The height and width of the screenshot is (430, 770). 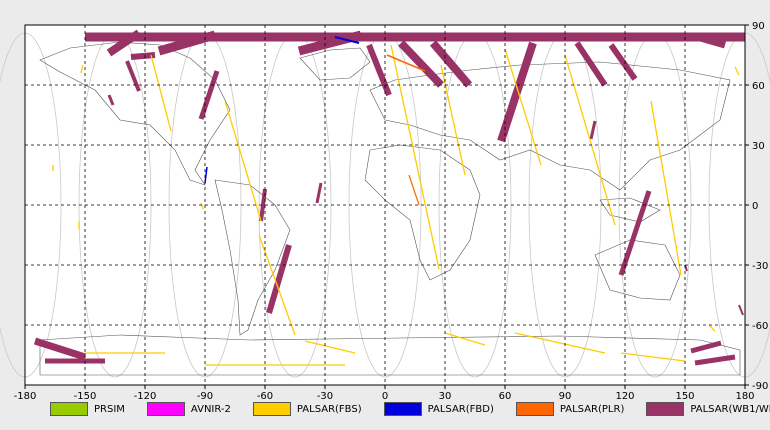 I want to click on y-tick-label: -90, so click(x=760, y=386).